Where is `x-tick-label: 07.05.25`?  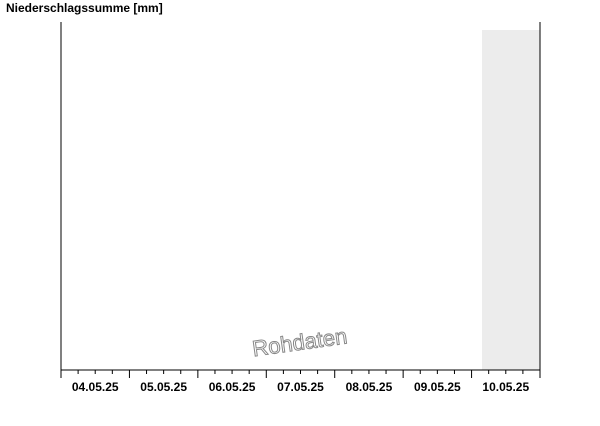 x-tick-label: 07.05.25 is located at coordinates (300, 387).